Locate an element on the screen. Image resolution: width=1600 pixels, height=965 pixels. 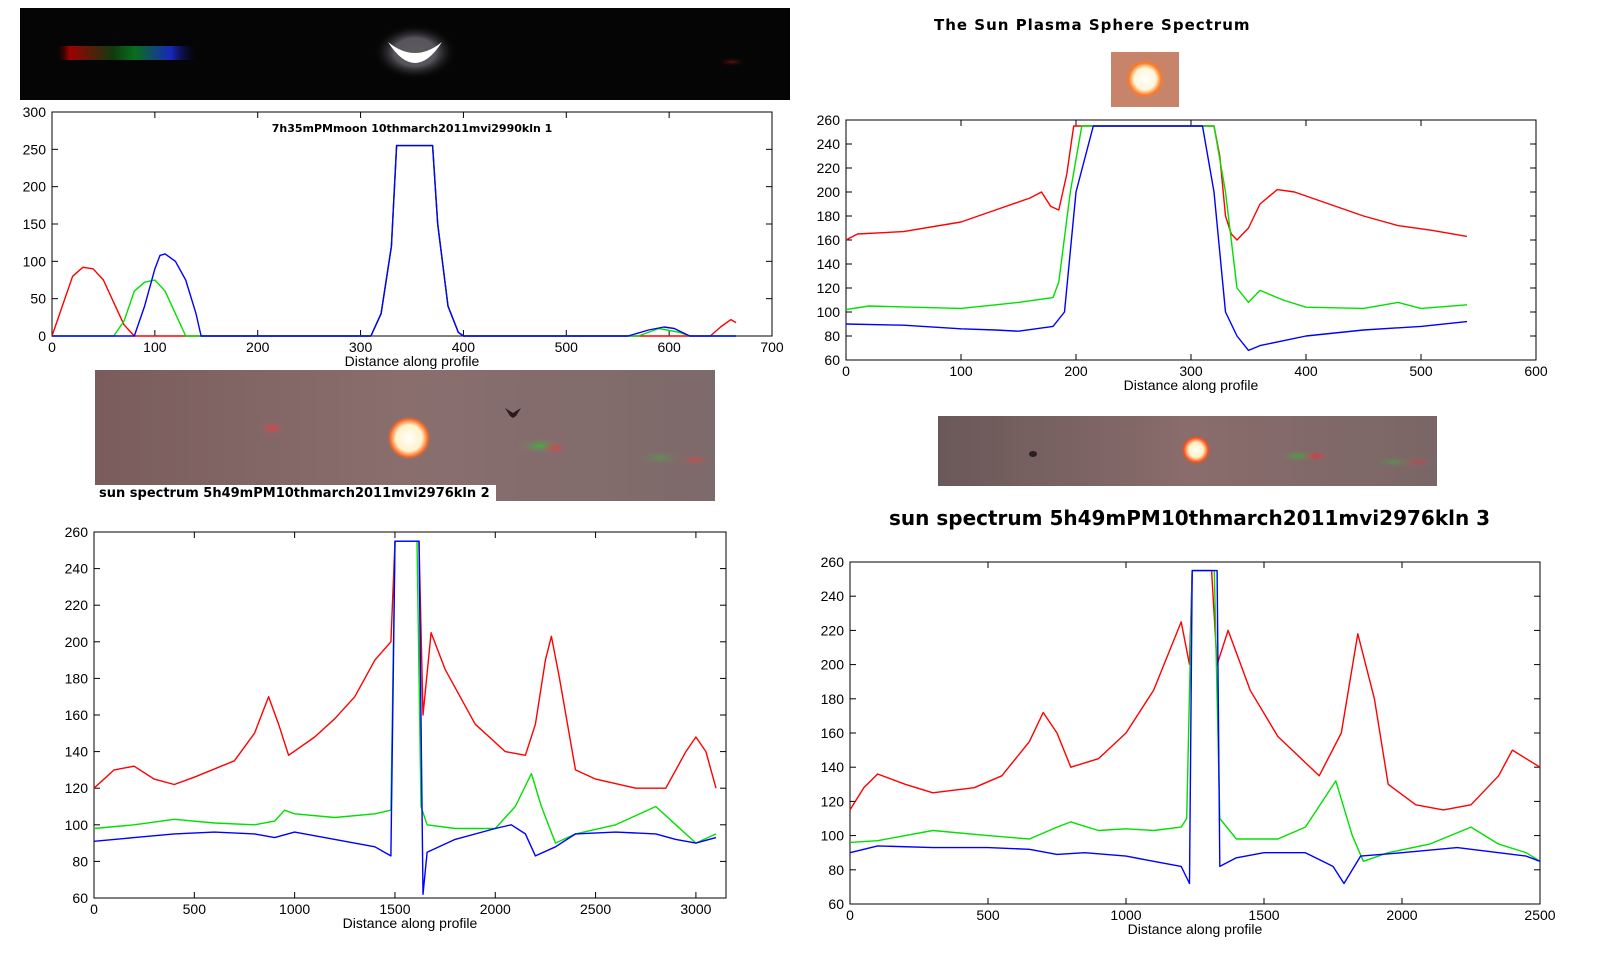
x-tick-label: 3000 is located at coordinates (695, 909).